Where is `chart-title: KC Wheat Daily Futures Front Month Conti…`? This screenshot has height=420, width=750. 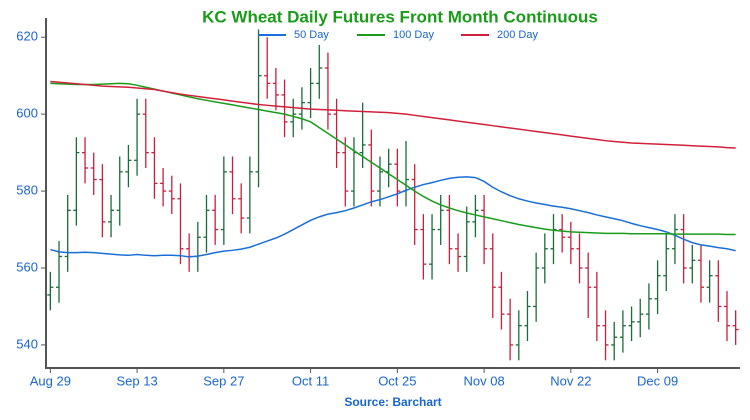
chart-title: KC Wheat Daily Futures Front Month Conti… is located at coordinates (400, 16).